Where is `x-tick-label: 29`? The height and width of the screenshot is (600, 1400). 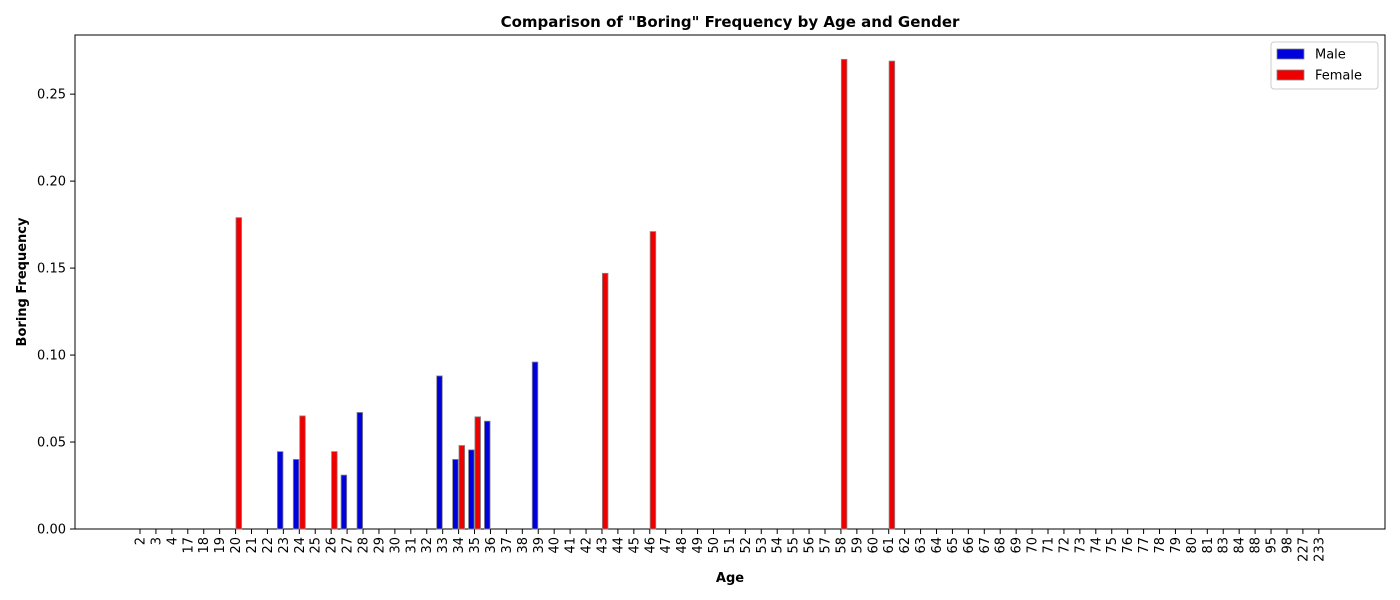
x-tick-label: 29 is located at coordinates (379, 545).